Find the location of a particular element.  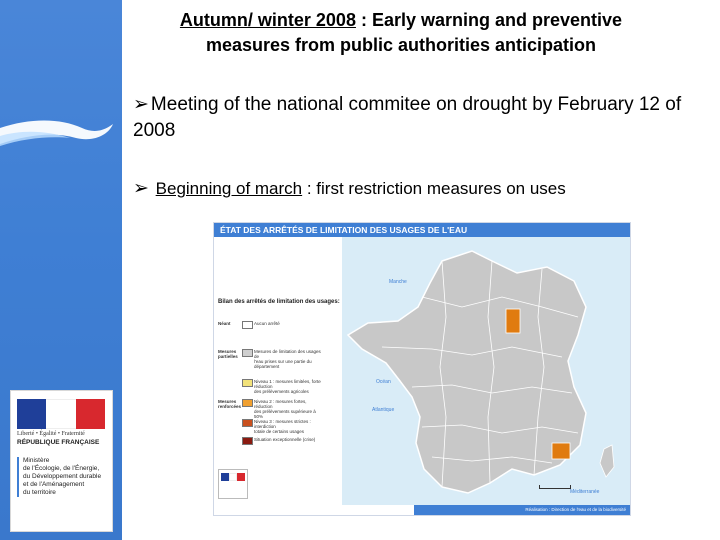

small-logo-white is located at coordinates (233, 477).